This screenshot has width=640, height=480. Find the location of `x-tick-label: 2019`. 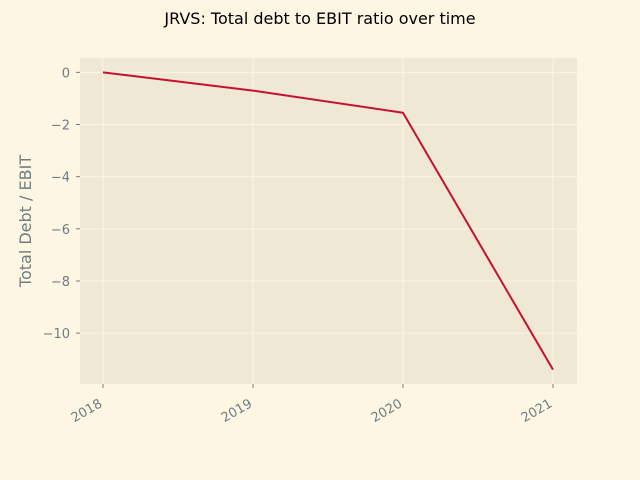

x-tick-label: 2019 is located at coordinates (237, 411).